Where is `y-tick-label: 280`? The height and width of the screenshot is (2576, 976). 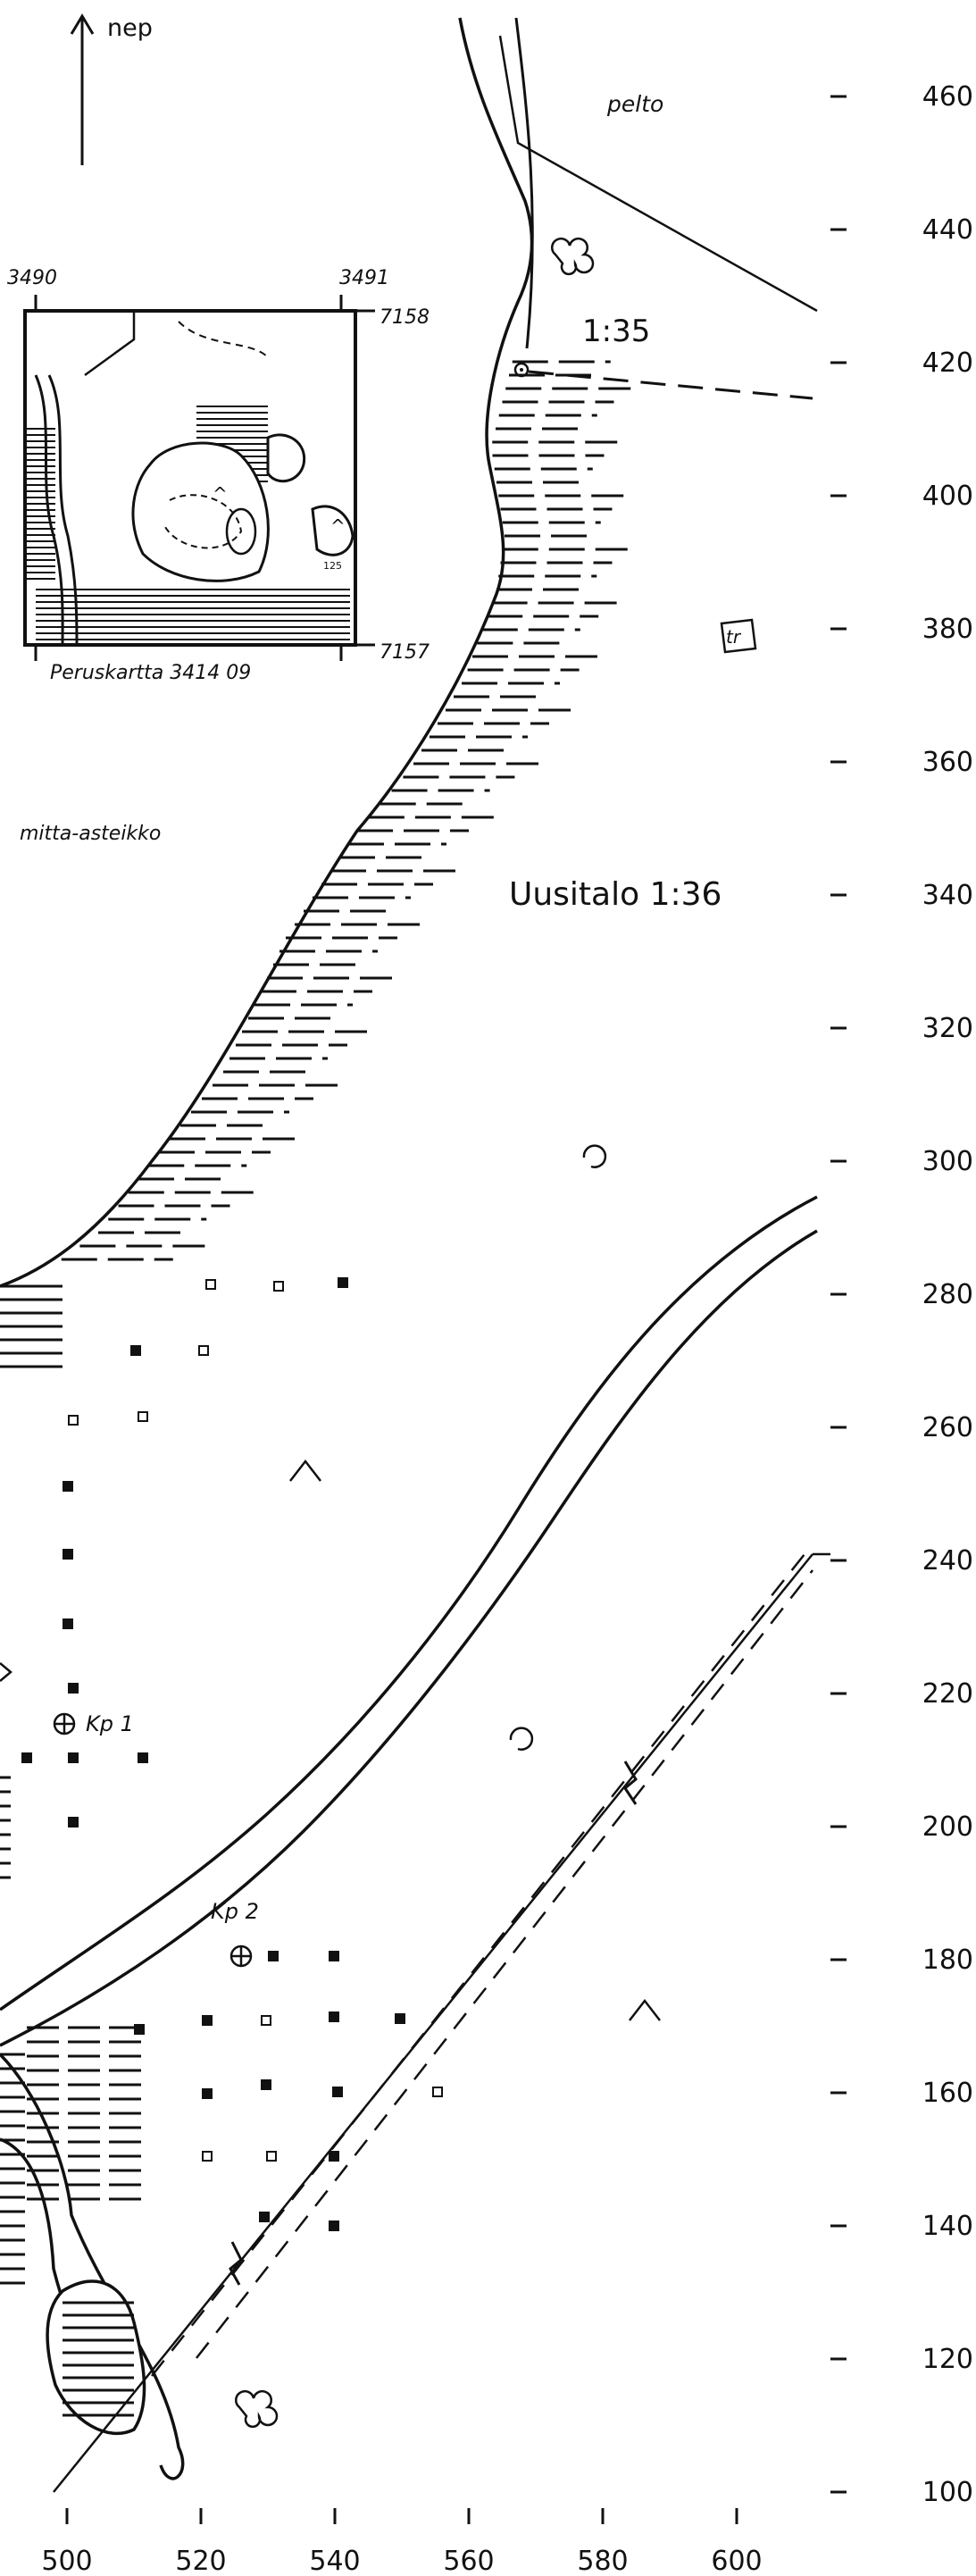
y-tick-label: 280 is located at coordinates (947, 1294).